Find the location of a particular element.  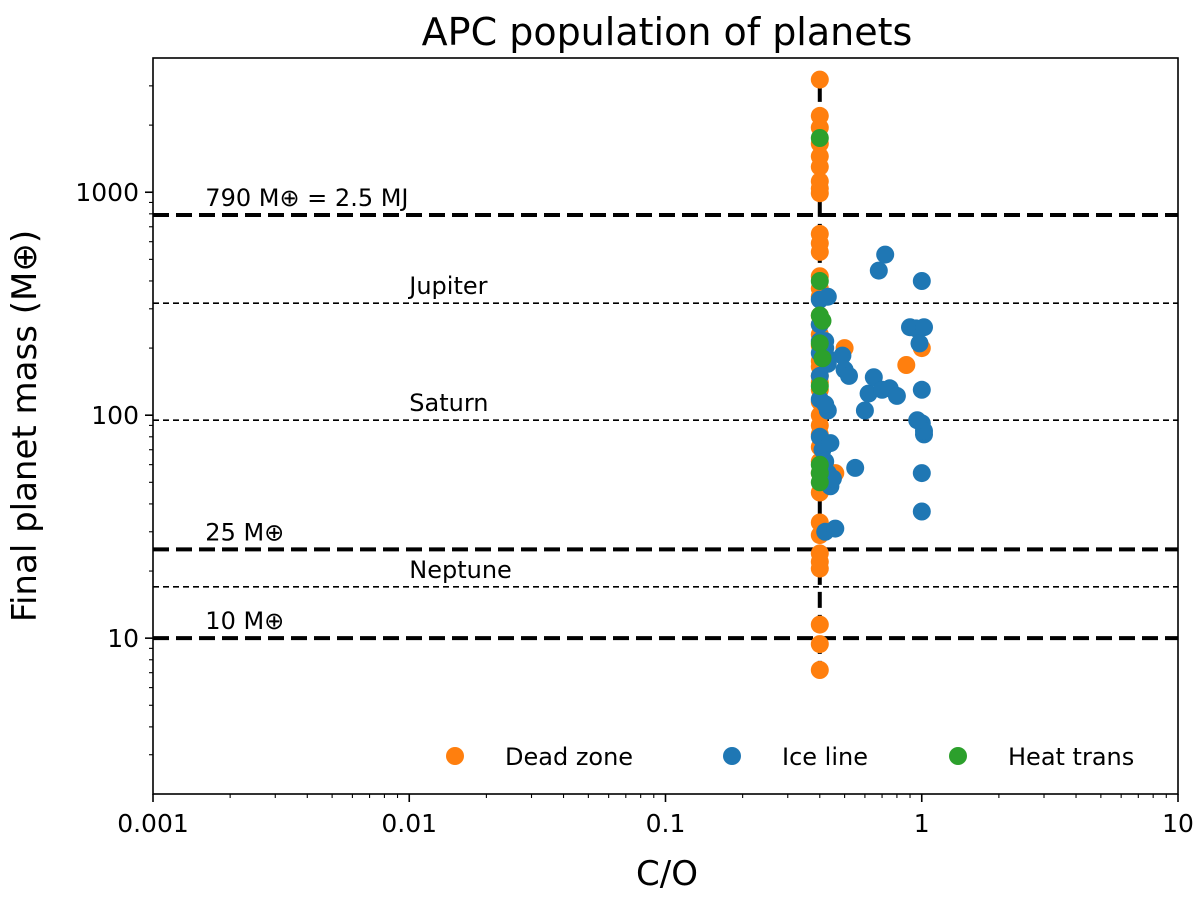

hline-label-1: Jupiter is located at coordinates (447, 286).